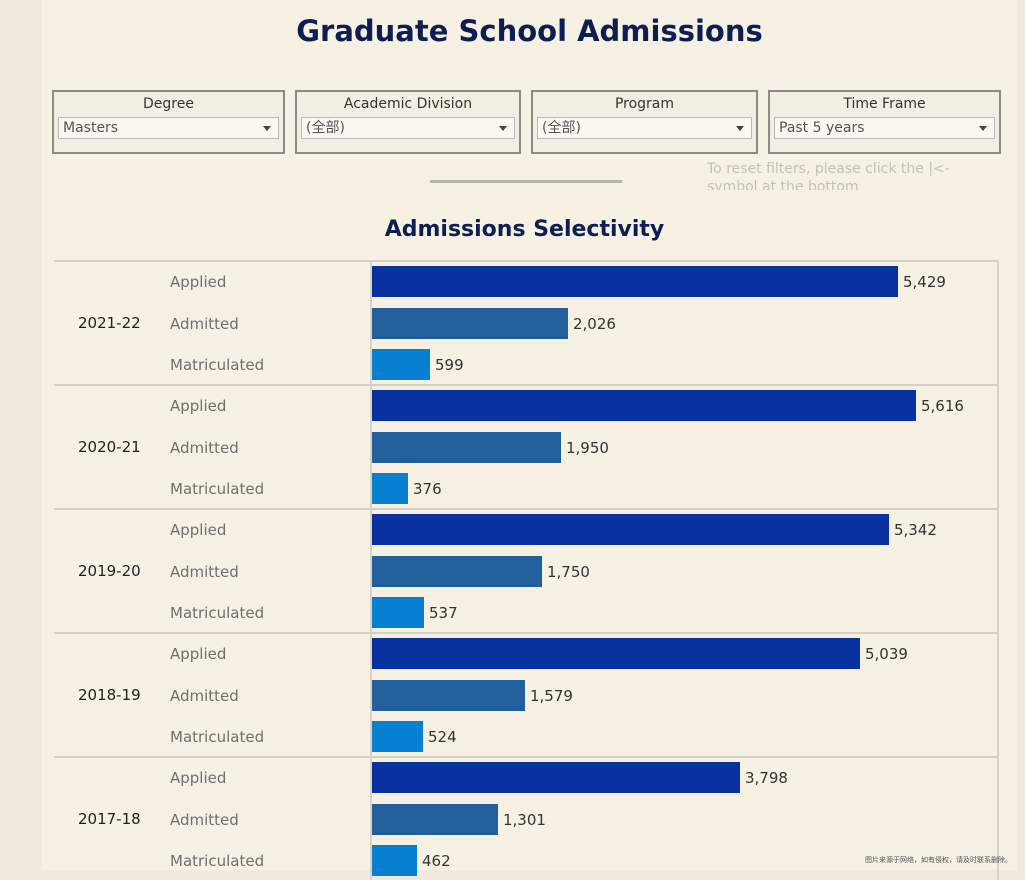 Image resolution: width=1025 pixels, height=880 pixels. Describe the element at coordinates (938, 860) in the screenshot. I see `watermark-text: 图片来源于网络，如有侵权，请及时联系删除。` at that location.